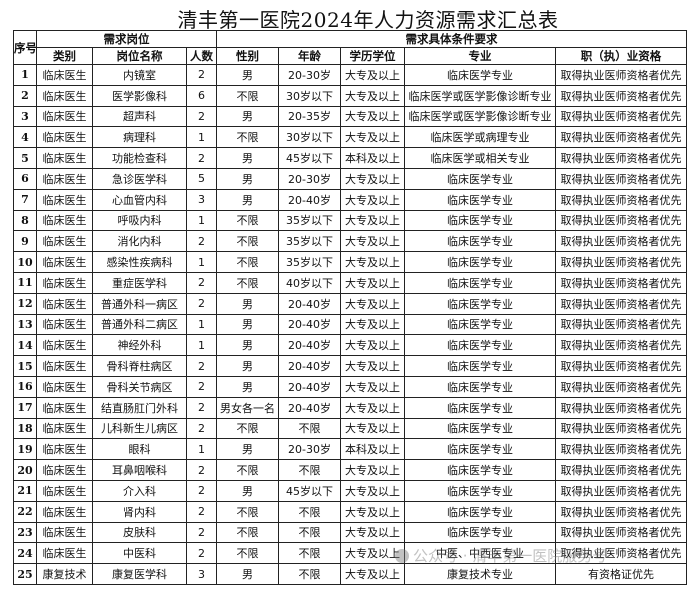 Image resolution: width=696 pixels, height=602 pixels. What do you see at coordinates (25, 241) in the screenshot?
I see `cell-seq: 9` at bounding box center [25, 241].